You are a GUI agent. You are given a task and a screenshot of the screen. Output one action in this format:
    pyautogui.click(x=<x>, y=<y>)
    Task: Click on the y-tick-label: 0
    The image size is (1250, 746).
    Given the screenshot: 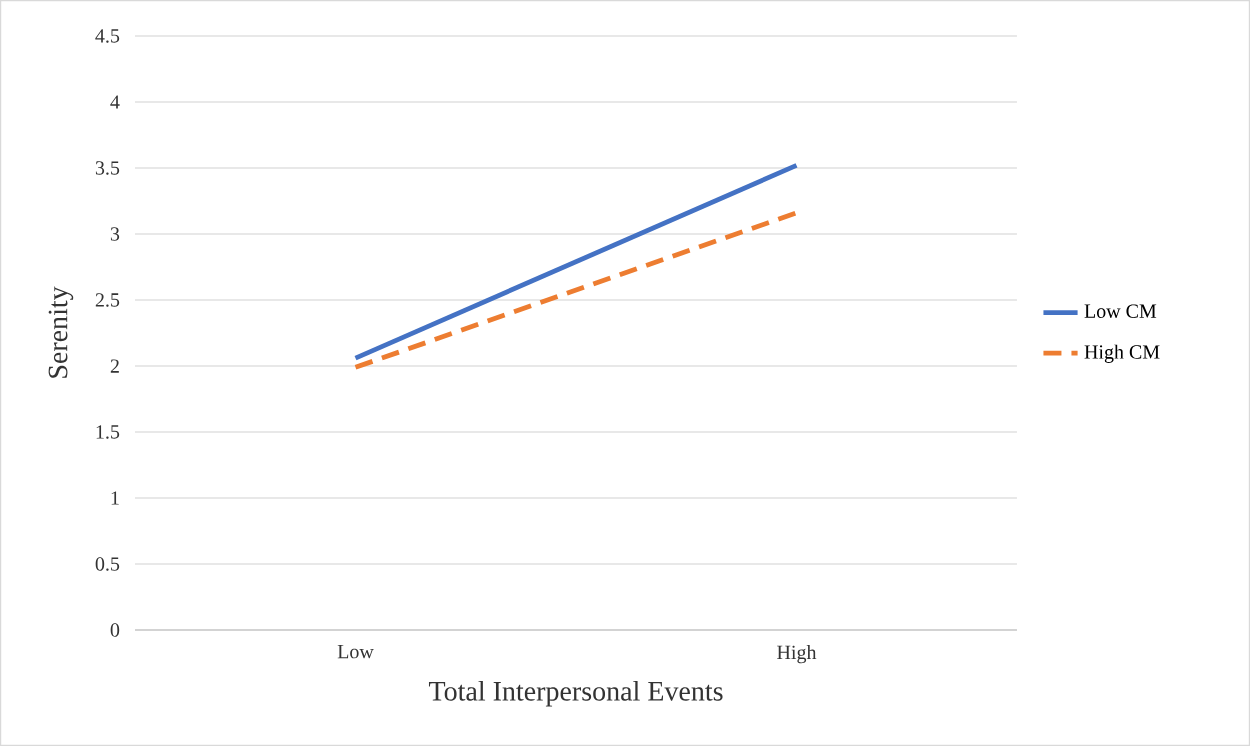 What is the action you would take?
    pyautogui.click(x=115, y=630)
    